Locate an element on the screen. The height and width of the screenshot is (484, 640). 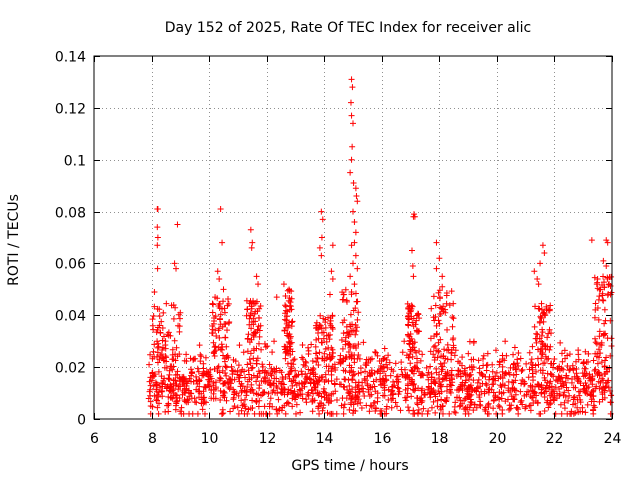
y-tick-label: 0 is located at coordinates (81, 421).